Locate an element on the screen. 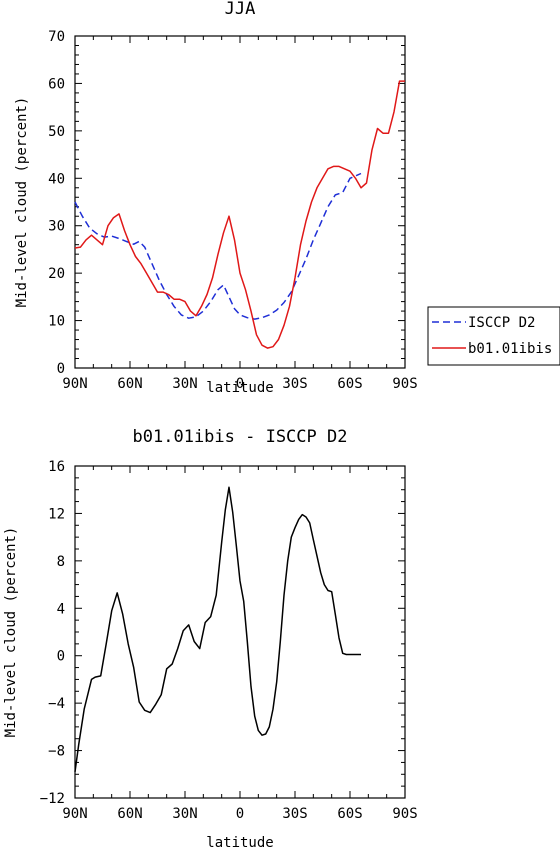 The image size is (560, 851). y-tick-label: −8 is located at coordinates (56, 752).